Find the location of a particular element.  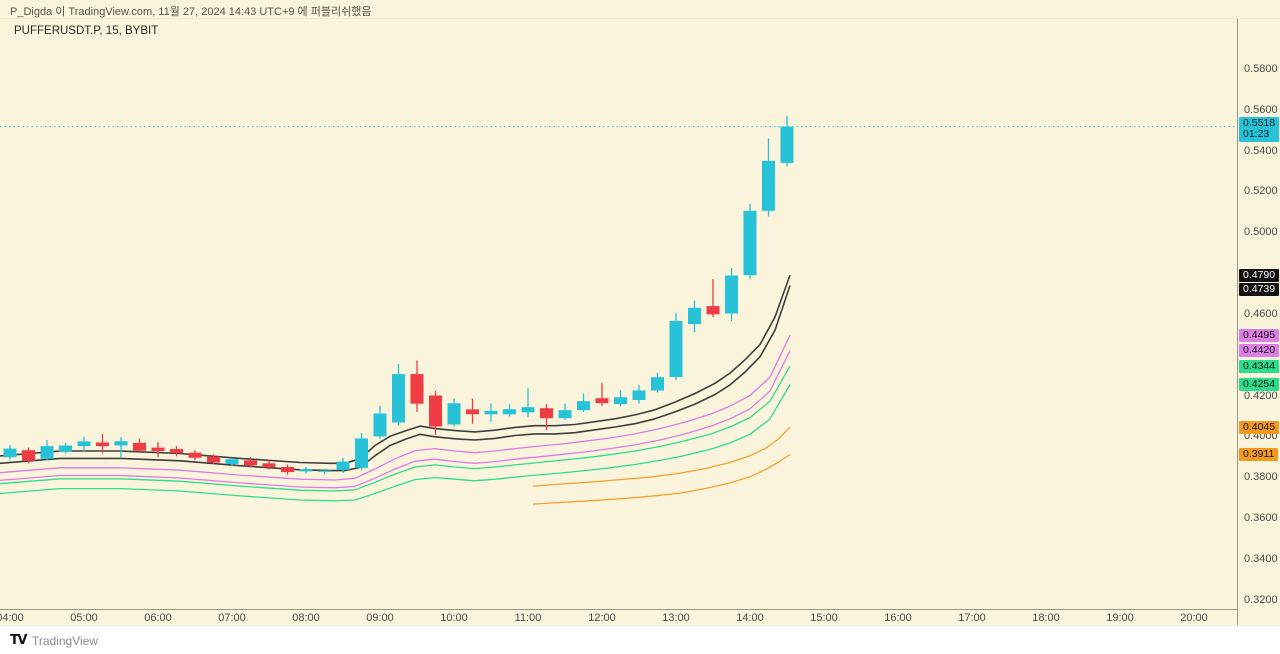

time-axis-label: 08:00 is located at coordinates (306, 618).